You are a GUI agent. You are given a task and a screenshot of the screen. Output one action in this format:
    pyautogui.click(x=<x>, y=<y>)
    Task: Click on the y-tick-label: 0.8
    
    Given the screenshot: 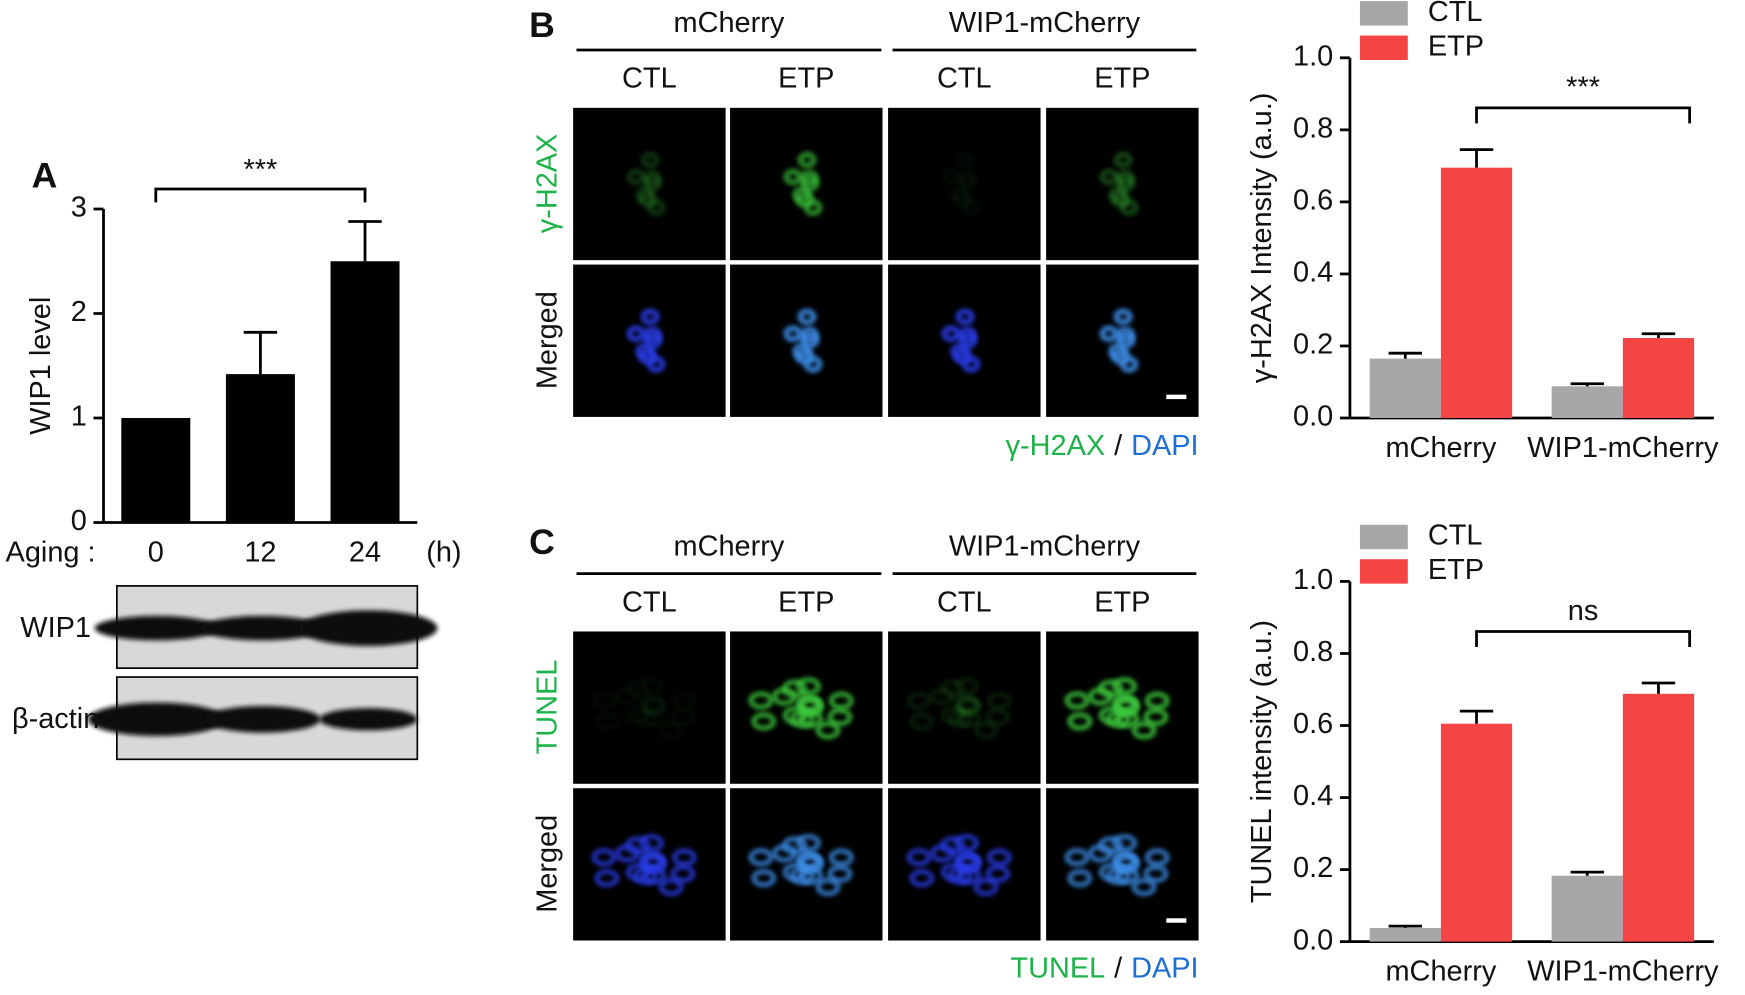 What is the action you would take?
    pyautogui.click(x=1313, y=652)
    